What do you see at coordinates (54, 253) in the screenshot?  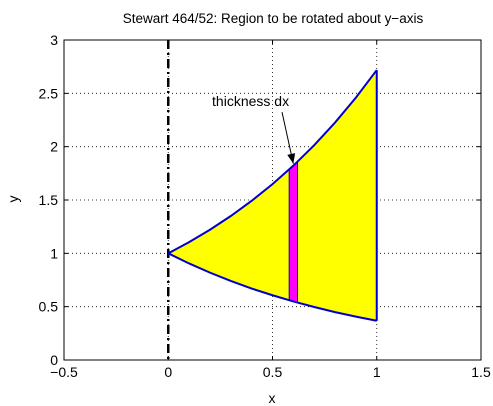 I see `y-tick-label-2: 1` at bounding box center [54, 253].